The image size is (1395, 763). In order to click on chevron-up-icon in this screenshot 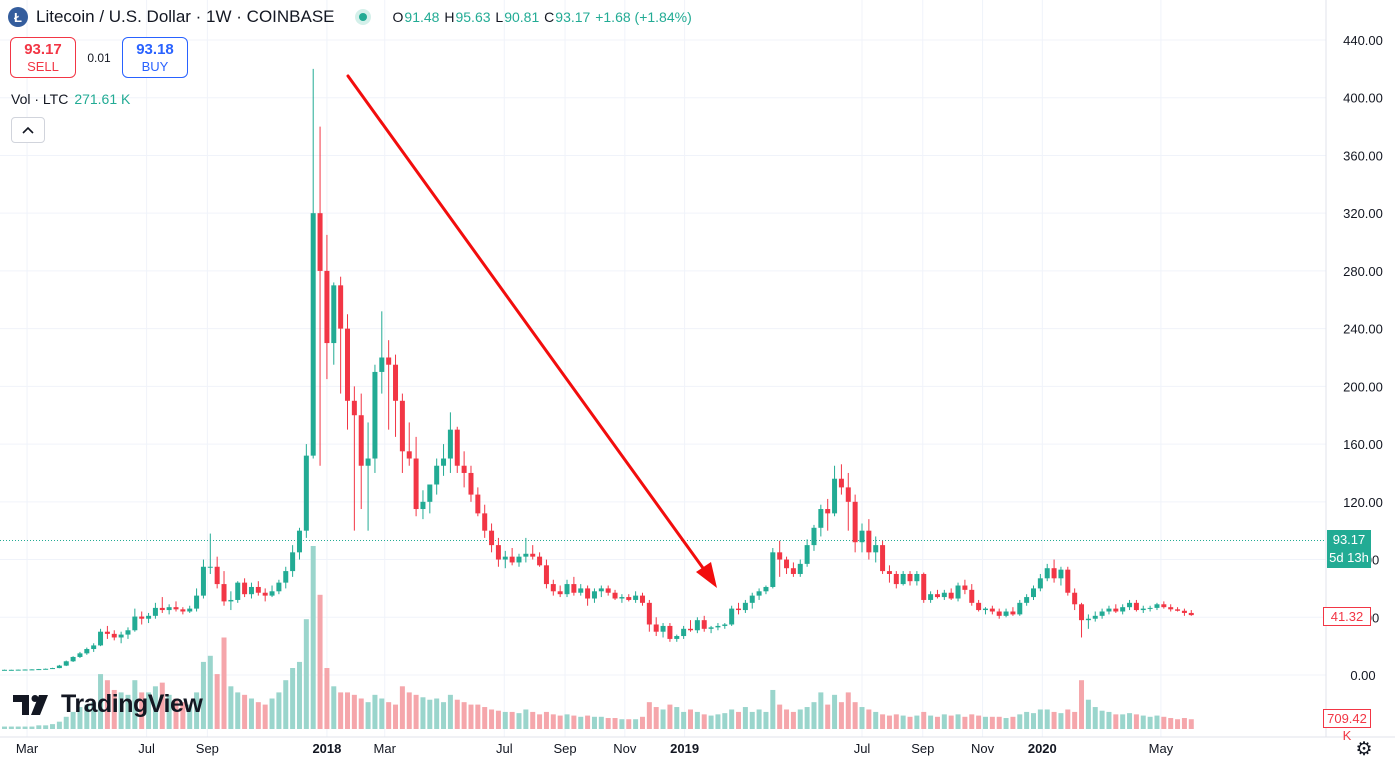, I will do `click(28, 130)`.